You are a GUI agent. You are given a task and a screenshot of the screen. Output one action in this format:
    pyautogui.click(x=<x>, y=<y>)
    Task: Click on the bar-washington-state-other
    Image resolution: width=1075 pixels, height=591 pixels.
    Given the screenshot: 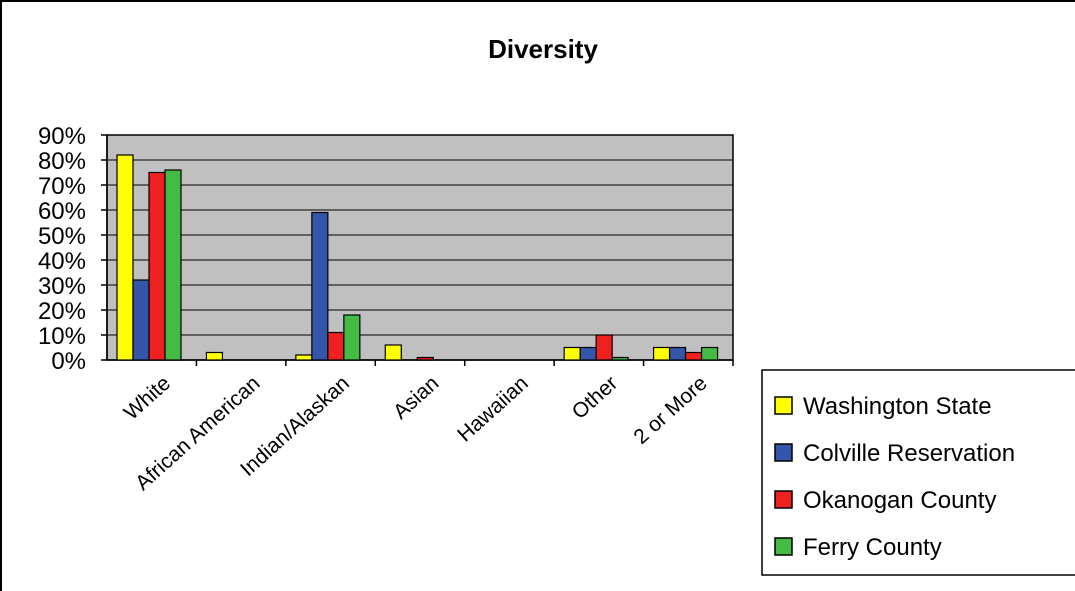 What is the action you would take?
    pyautogui.click(x=572, y=353)
    